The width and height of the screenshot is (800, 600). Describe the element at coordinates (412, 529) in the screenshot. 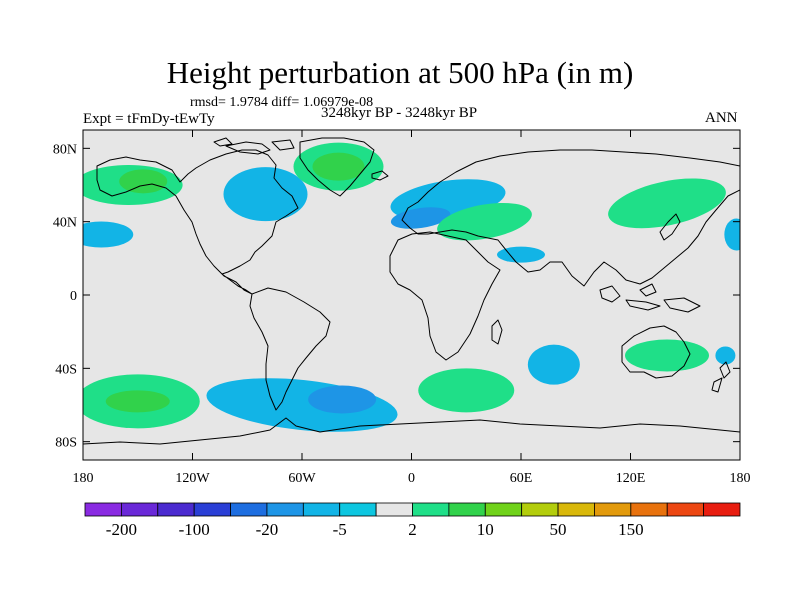

I see `colorbar-label: 2` at that location.